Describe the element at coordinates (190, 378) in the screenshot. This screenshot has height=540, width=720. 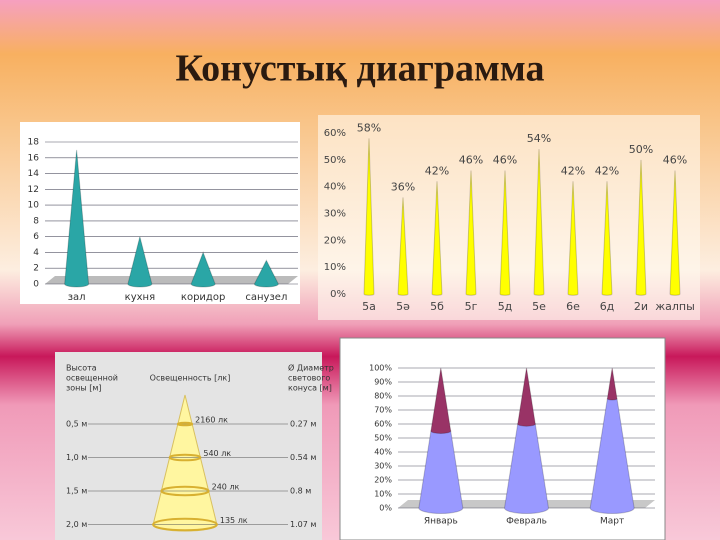
I see `header-text: Освещенность [лк]` at that location.